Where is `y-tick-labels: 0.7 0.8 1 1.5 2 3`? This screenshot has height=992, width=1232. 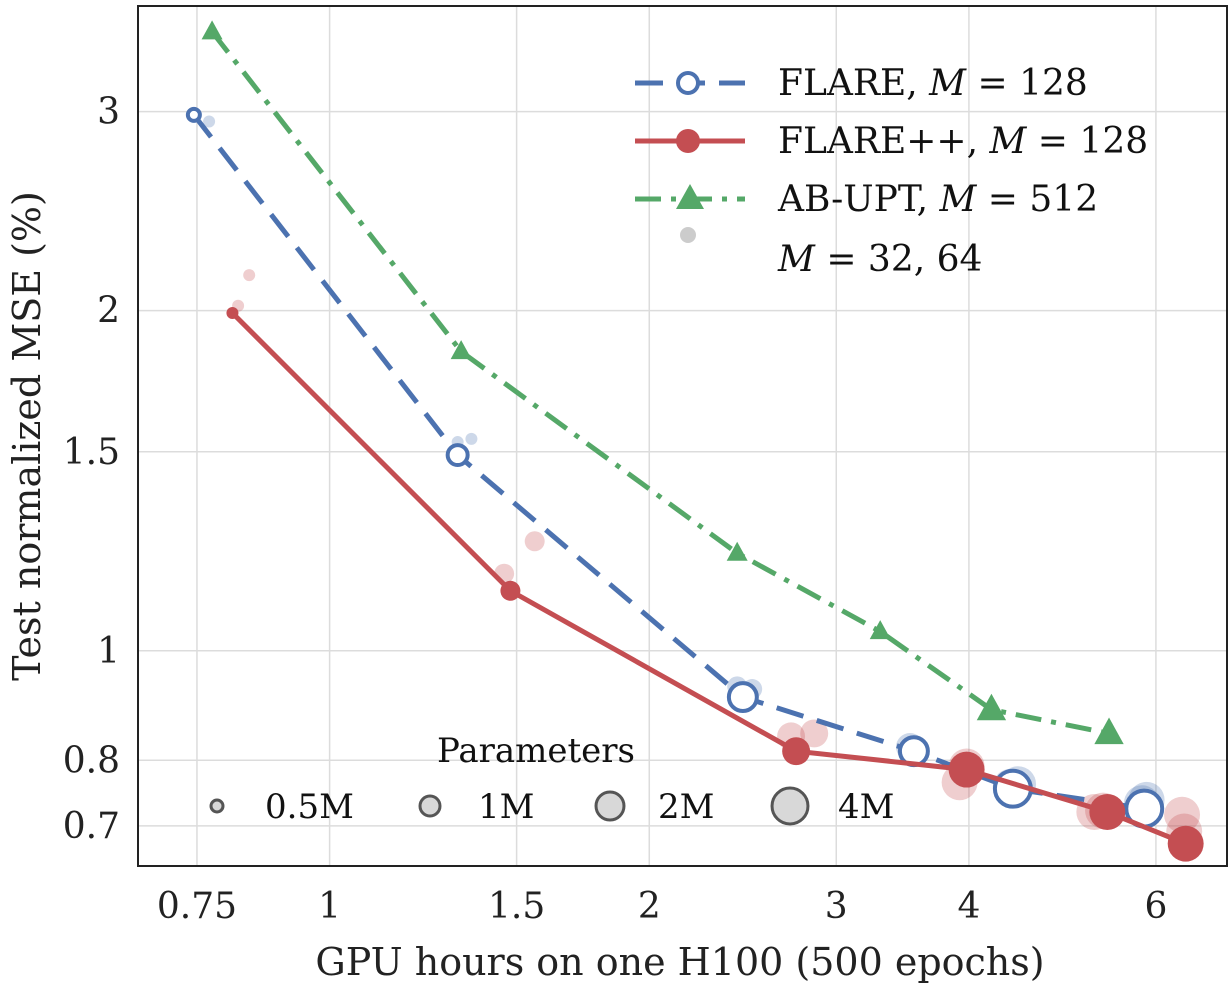 y-tick-labels: 0.7 0.8 1 1.5 2 3 is located at coordinates (91, 469).